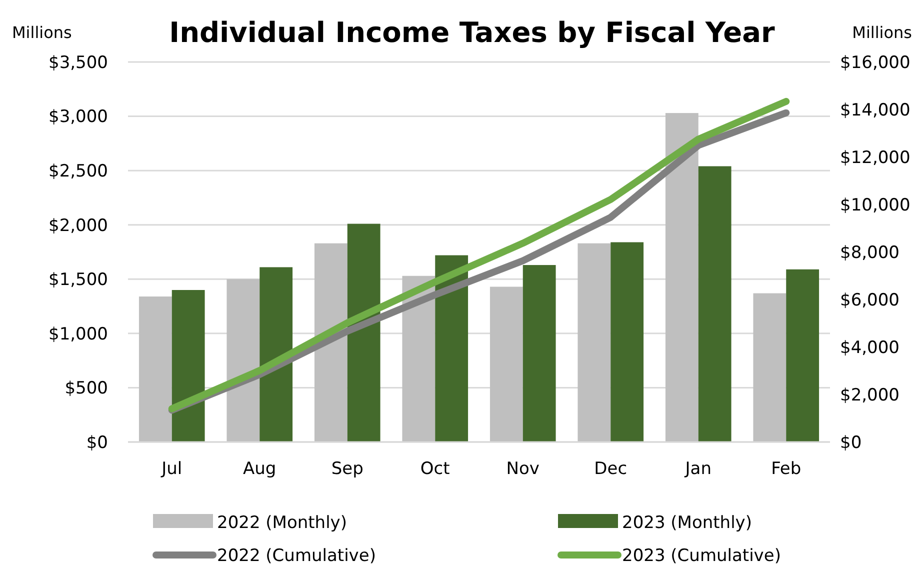 This screenshot has width=924, height=570. I want to click on y-tick-label: $3,000, so click(78, 117).